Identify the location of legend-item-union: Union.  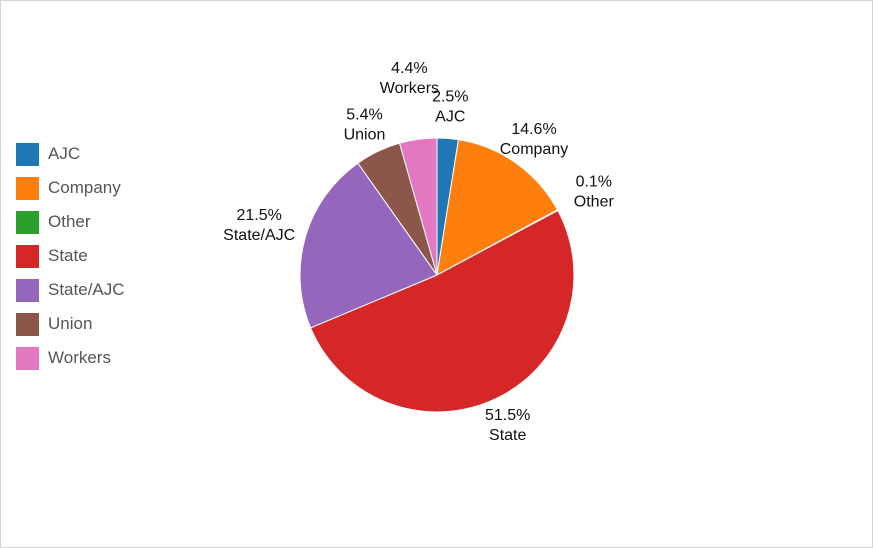
(70, 324).